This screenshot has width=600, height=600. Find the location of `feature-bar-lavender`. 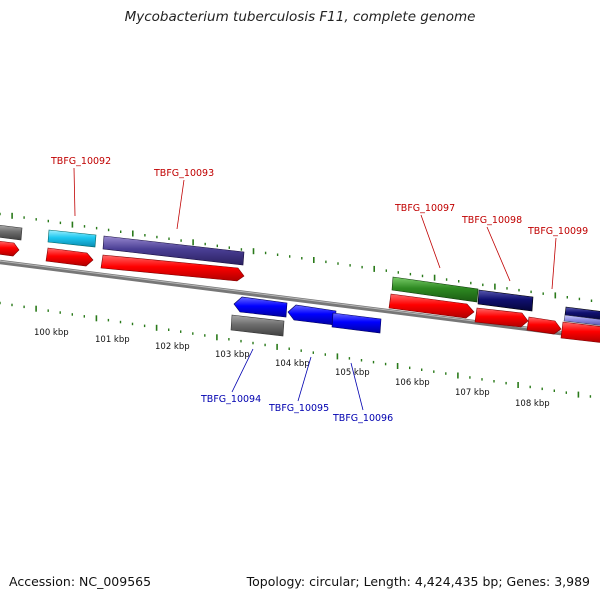

feature-bar-lavender is located at coordinates (581, 320).